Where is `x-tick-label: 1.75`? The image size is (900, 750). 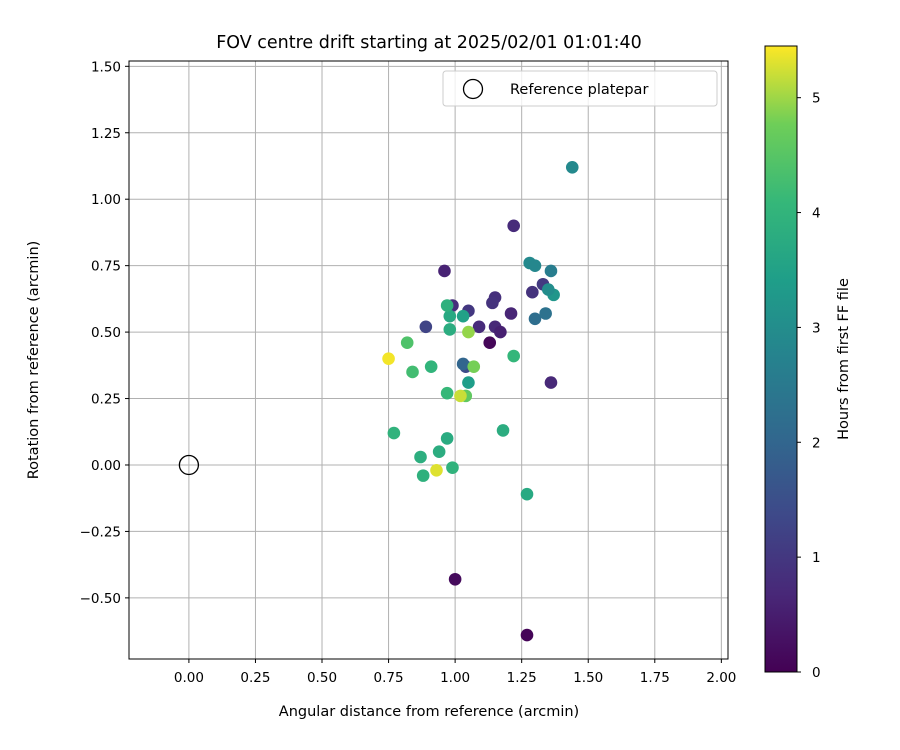
x-tick-label: 1.75 is located at coordinates (655, 678).